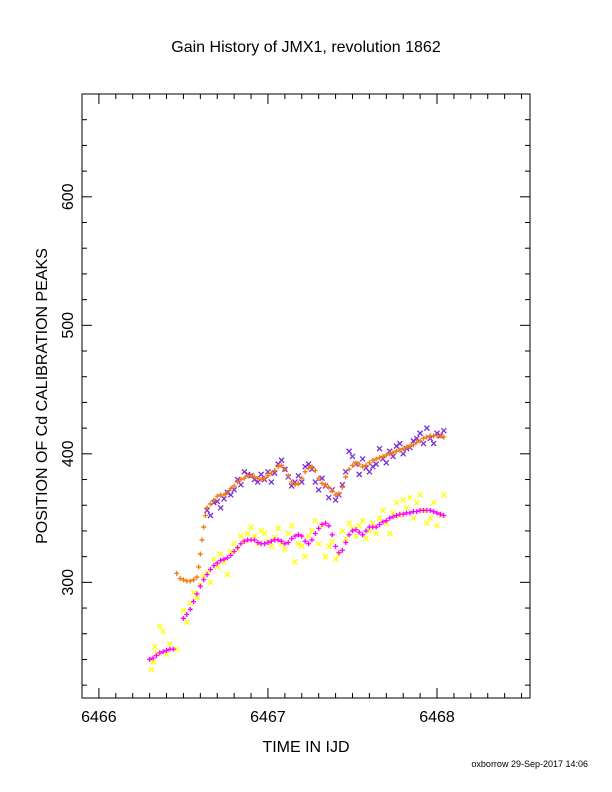 The height and width of the screenshot is (792, 612). I want to click on x-tick-label: 6467, so click(268, 717).